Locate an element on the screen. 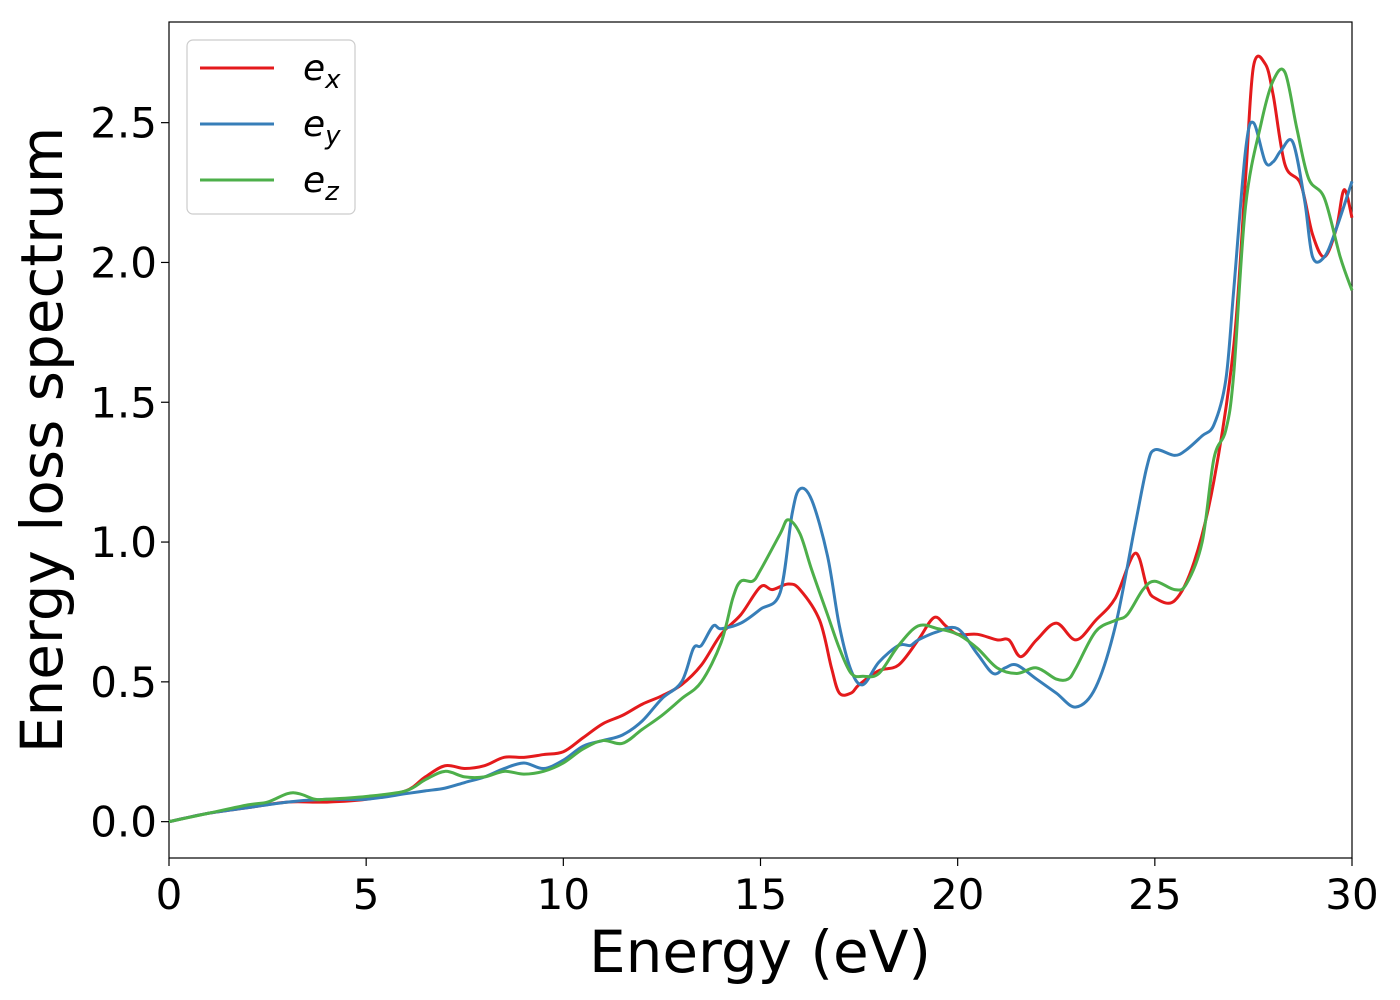 Image resolution: width=1400 pixels, height=1000 pixels. x-tick-label: 30 is located at coordinates (1351, 894).